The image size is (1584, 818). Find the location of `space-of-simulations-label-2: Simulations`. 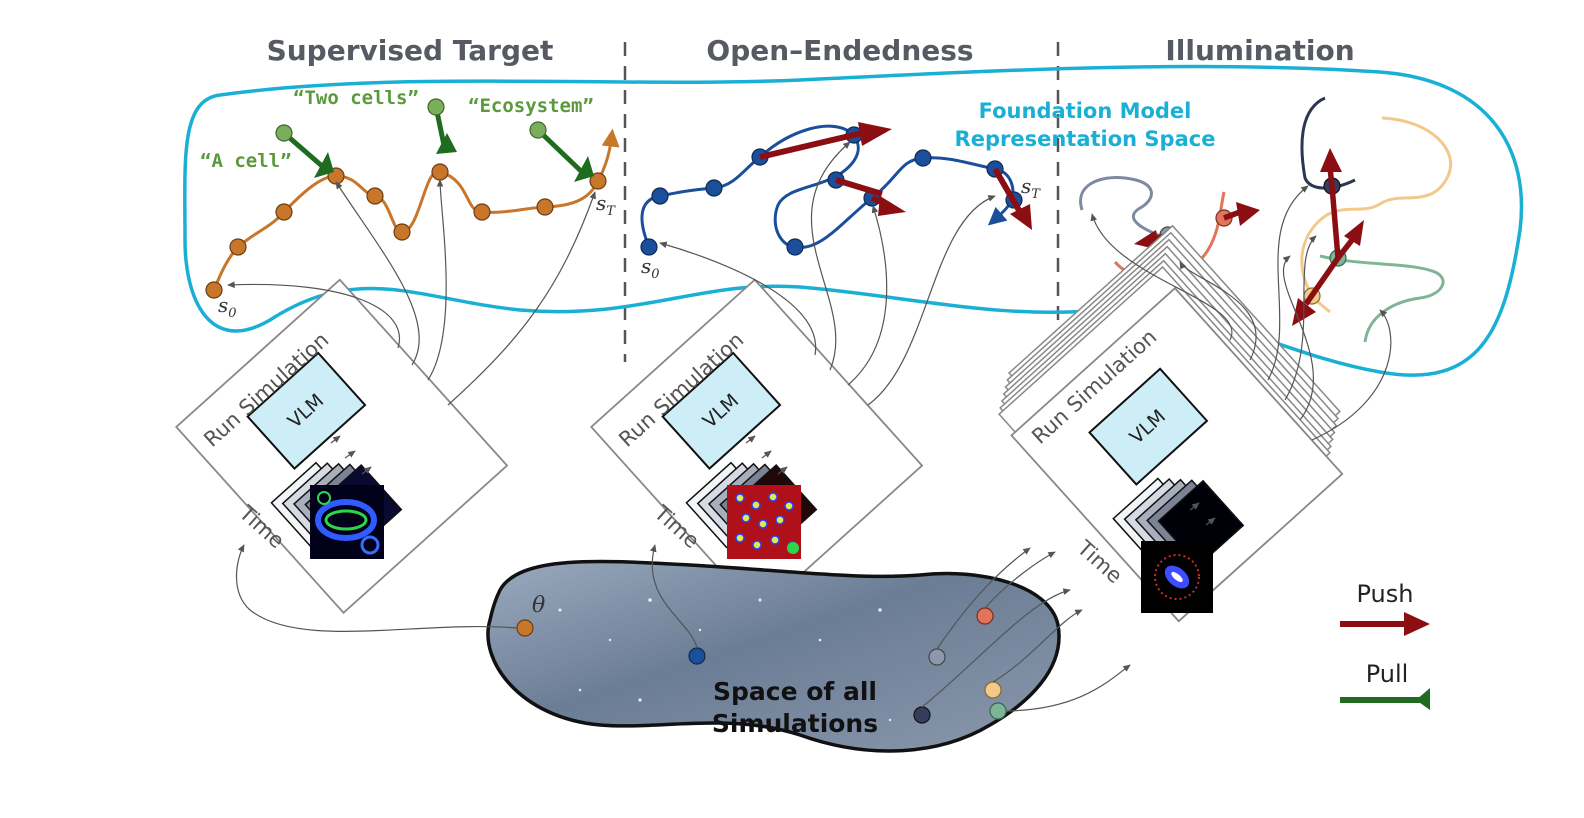

space-of-simulations-label-2: Simulations is located at coordinates (795, 723).